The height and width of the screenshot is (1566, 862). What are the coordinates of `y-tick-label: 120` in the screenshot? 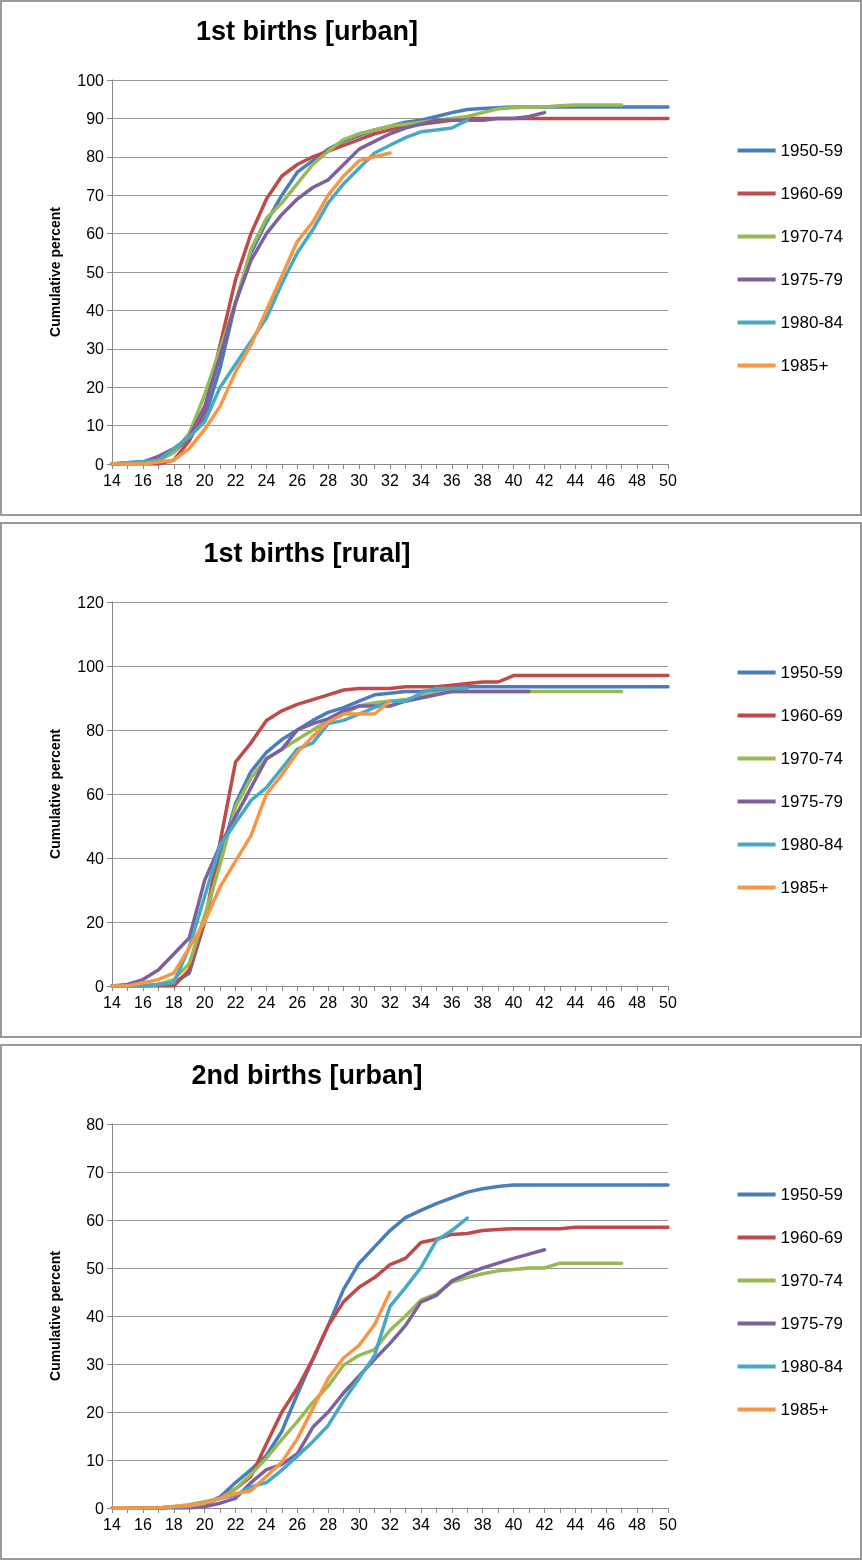 It's located at (91, 602).